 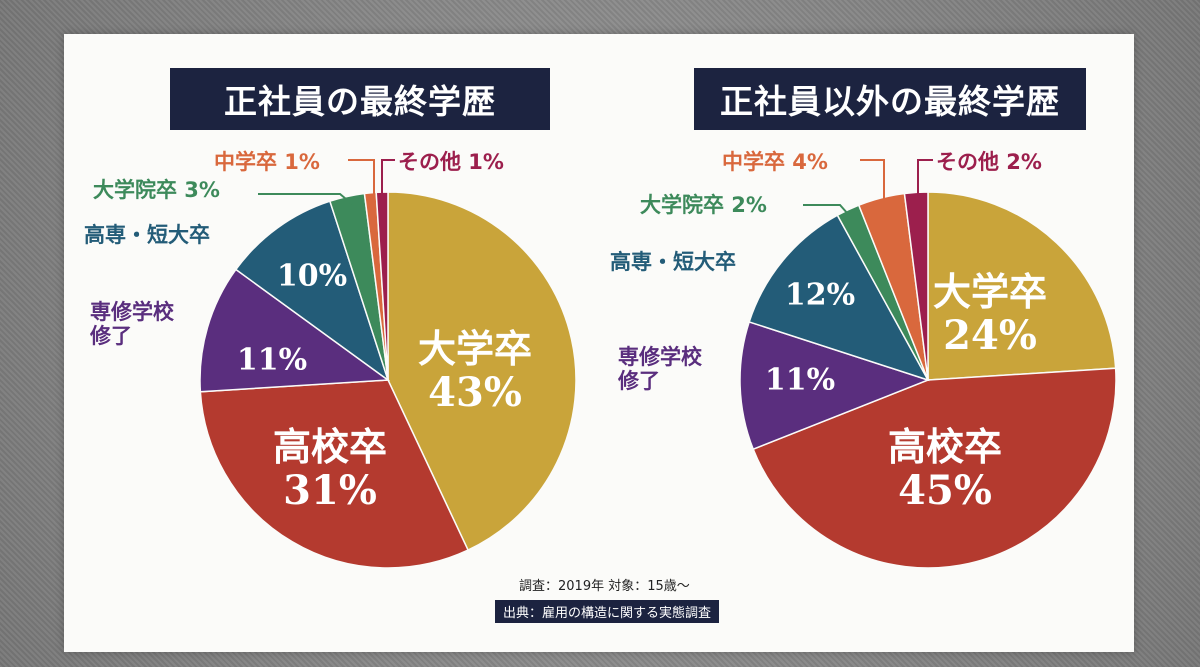 What do you see at coordinates (703, 205) in the screenshot?
I see `outside-label-1-4: 大学院卒 2%` at bounding box center [703, 205].